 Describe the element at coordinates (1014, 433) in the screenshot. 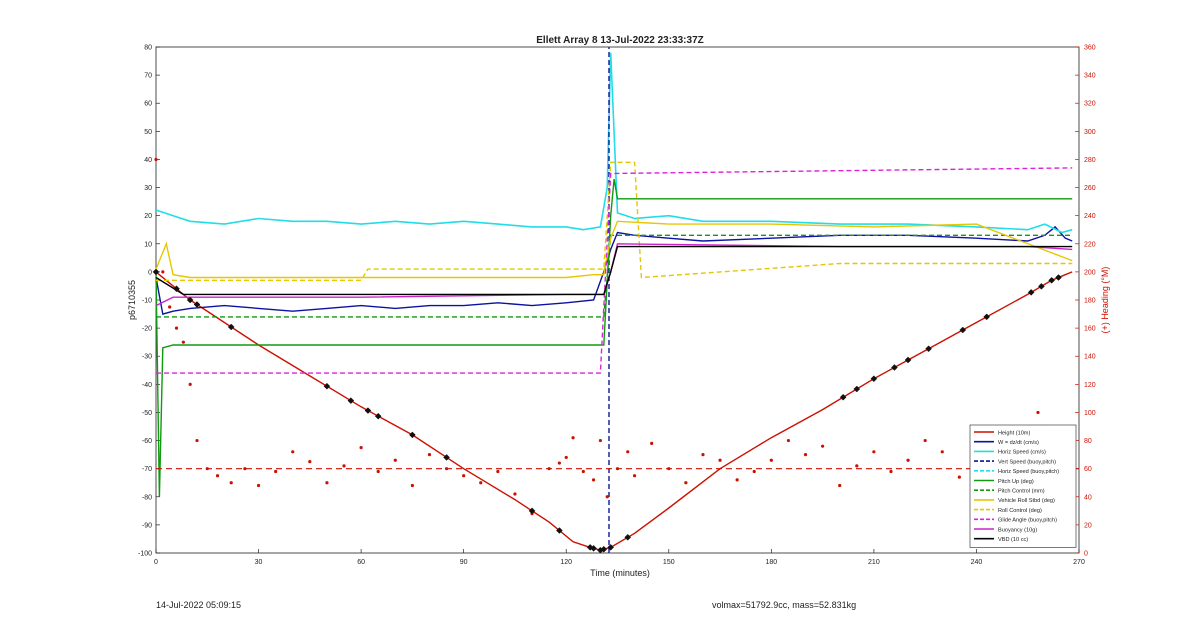

I see `legend-label: Height (10m)` at that location.